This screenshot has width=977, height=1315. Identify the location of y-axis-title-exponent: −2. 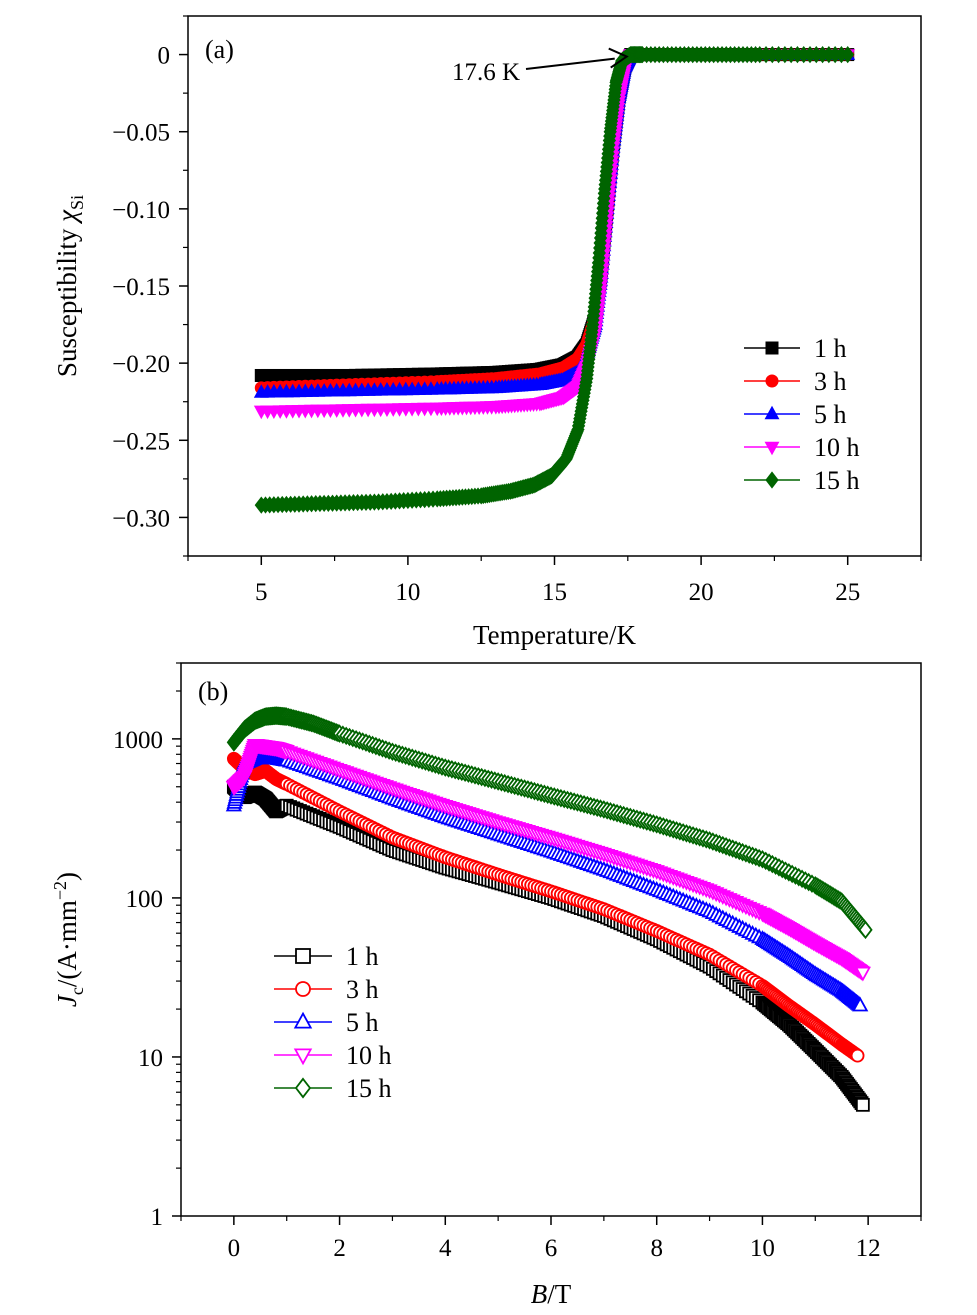
(60, 890).